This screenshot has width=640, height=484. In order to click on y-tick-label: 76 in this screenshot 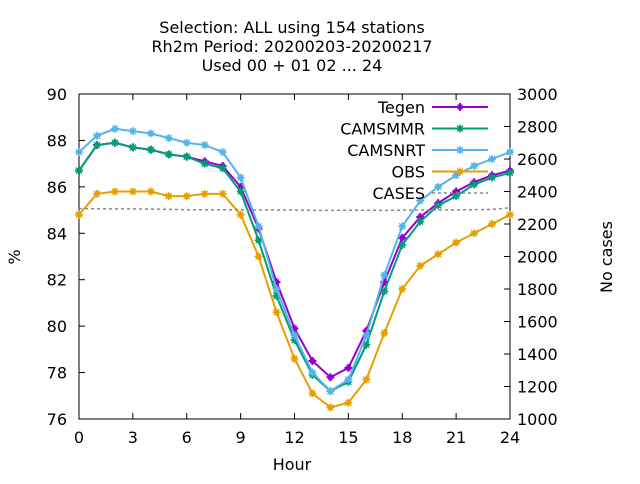, I will do `click(57, 419)`.